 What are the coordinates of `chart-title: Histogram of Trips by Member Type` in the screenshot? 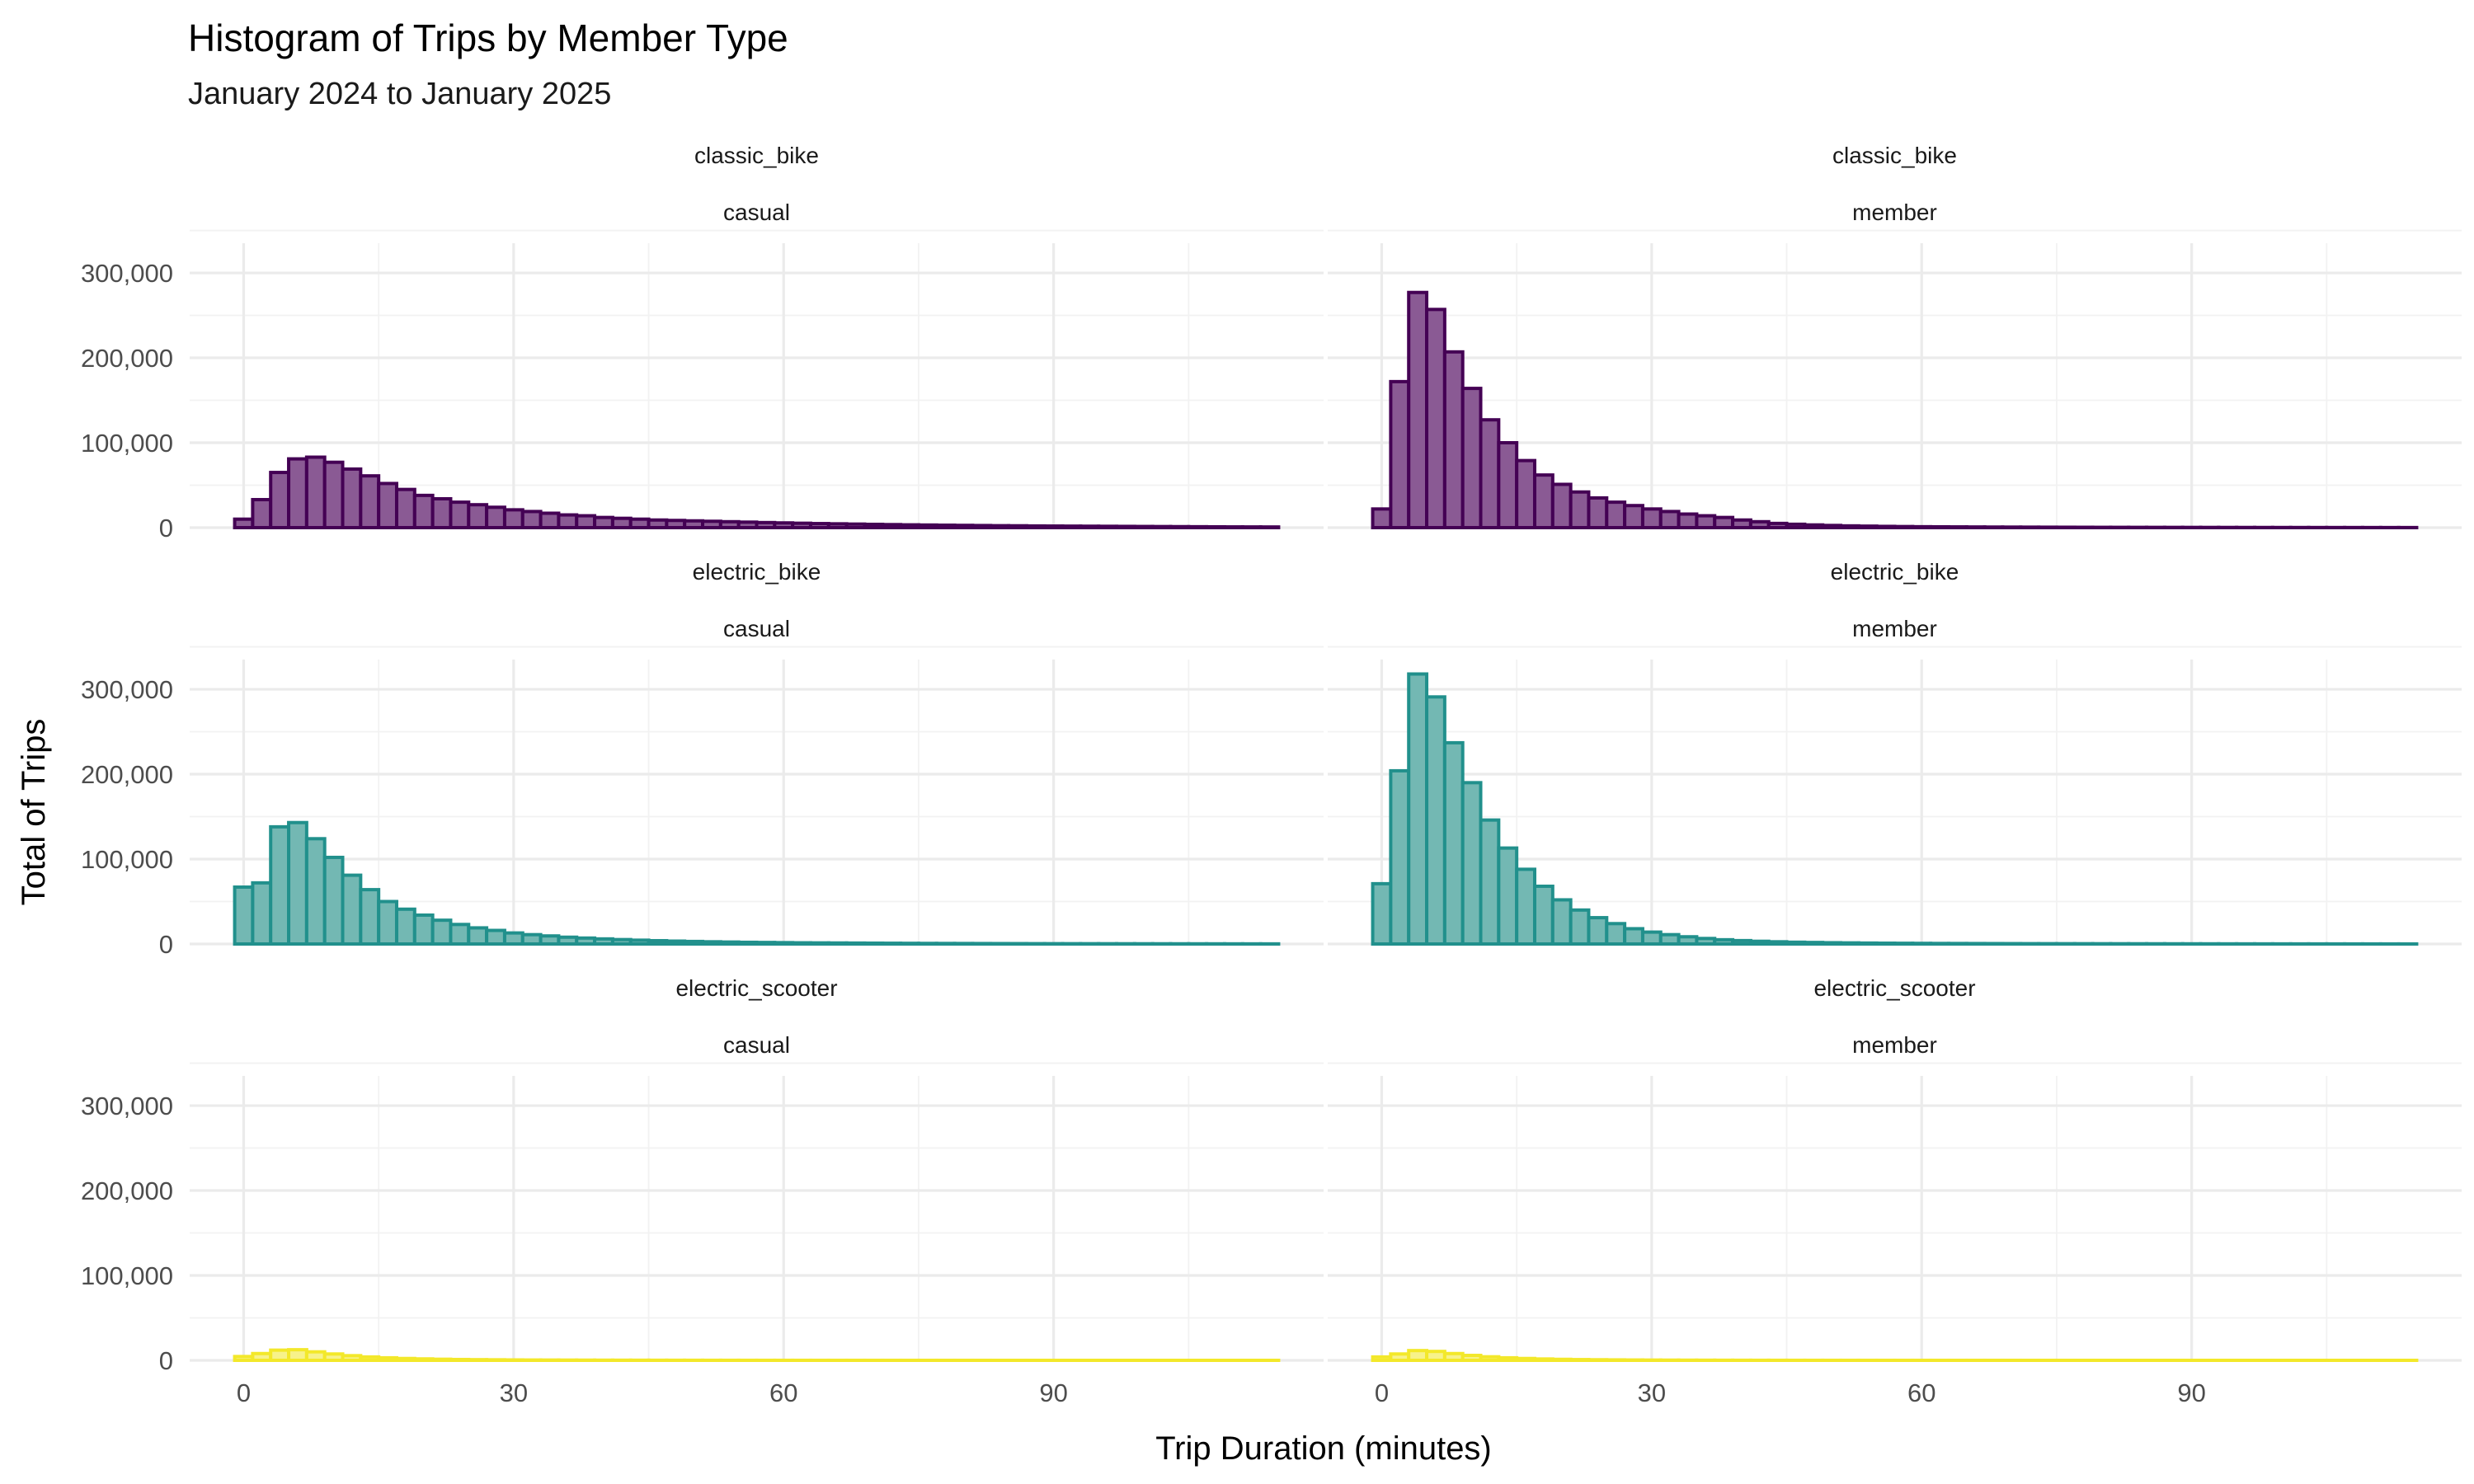 It's located at (488, 37).